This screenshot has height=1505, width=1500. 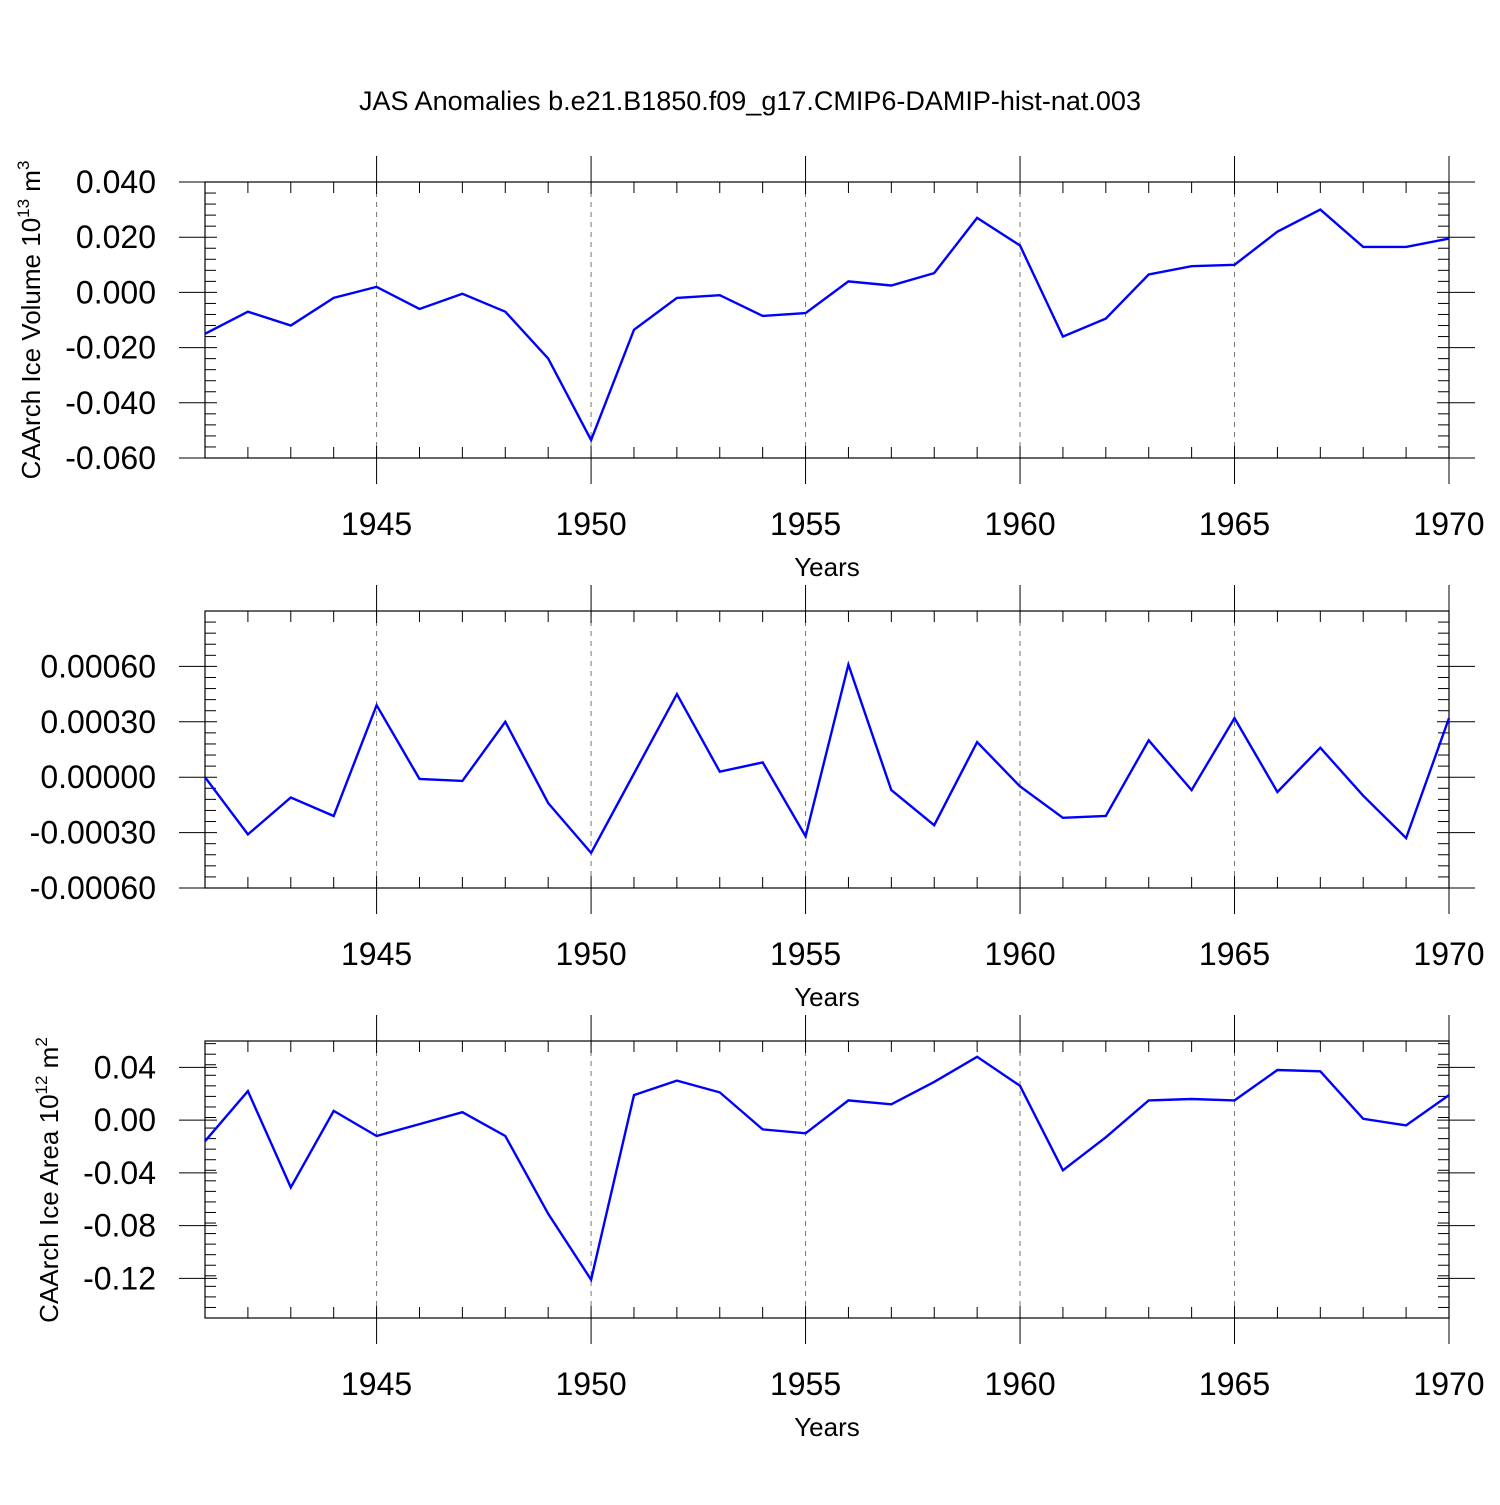 I want to click on x-tick-label: 1945, so click(x=376, y=954).